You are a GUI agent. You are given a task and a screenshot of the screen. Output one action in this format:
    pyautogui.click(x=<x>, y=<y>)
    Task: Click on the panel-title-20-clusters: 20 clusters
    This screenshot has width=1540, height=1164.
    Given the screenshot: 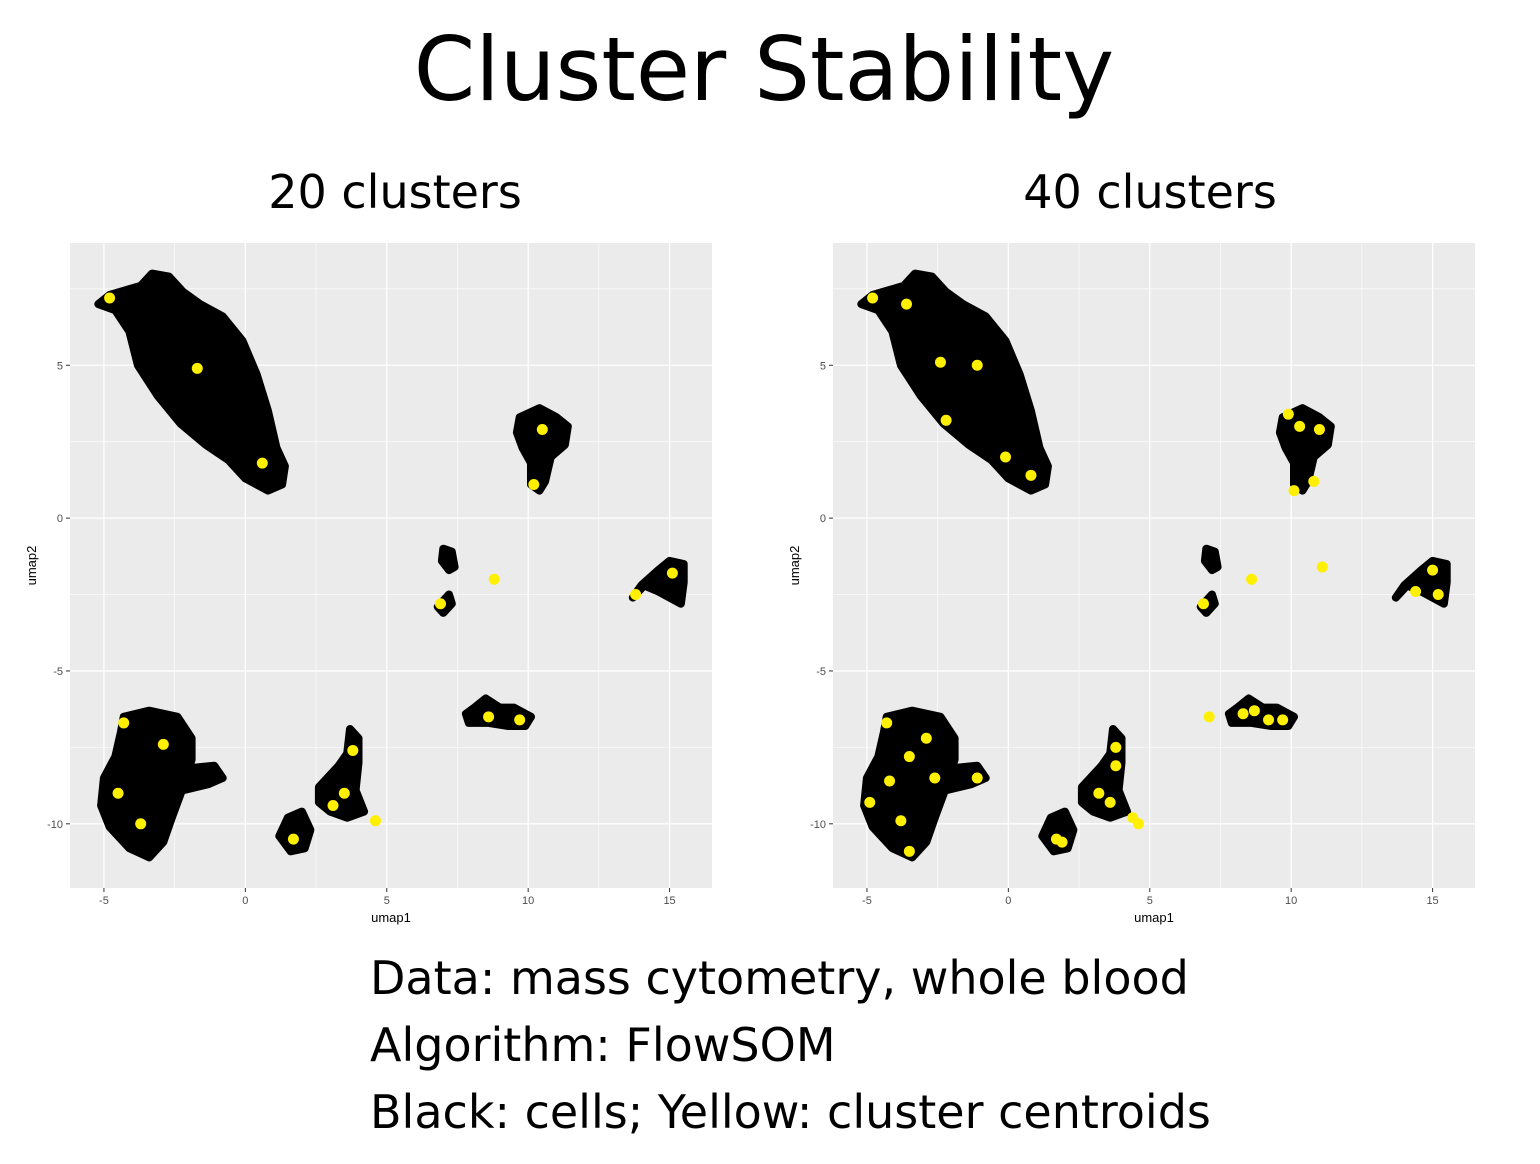 What is the action you would take?
    pyautogui.click(x=395, y=192)
    